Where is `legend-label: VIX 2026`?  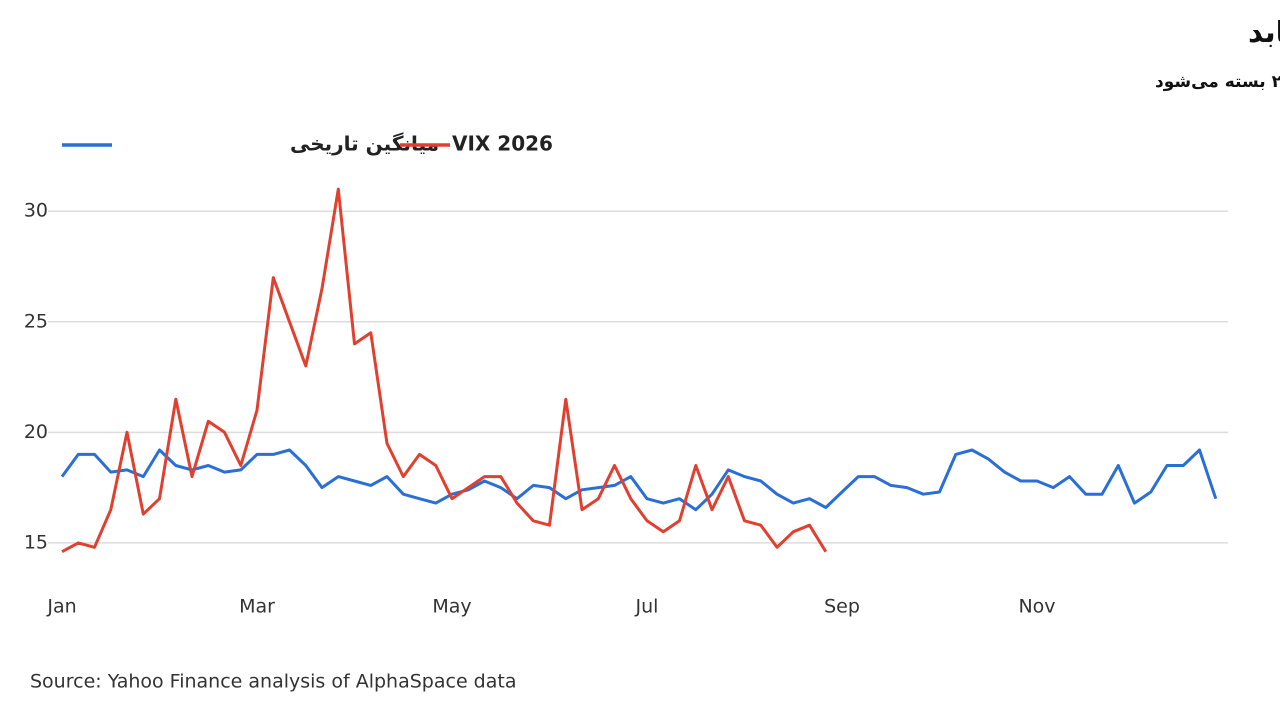 legend-label: VIX 2026 is located at coordinates (502, 144).